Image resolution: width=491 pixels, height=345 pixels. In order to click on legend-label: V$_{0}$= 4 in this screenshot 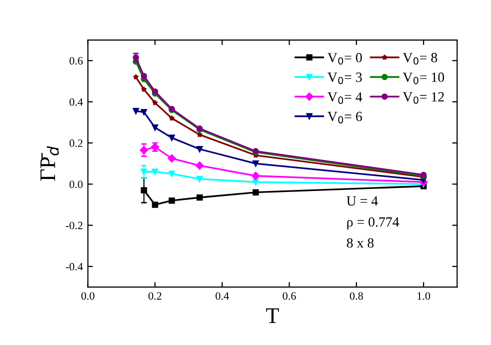, I will do `click(345, 98)`.